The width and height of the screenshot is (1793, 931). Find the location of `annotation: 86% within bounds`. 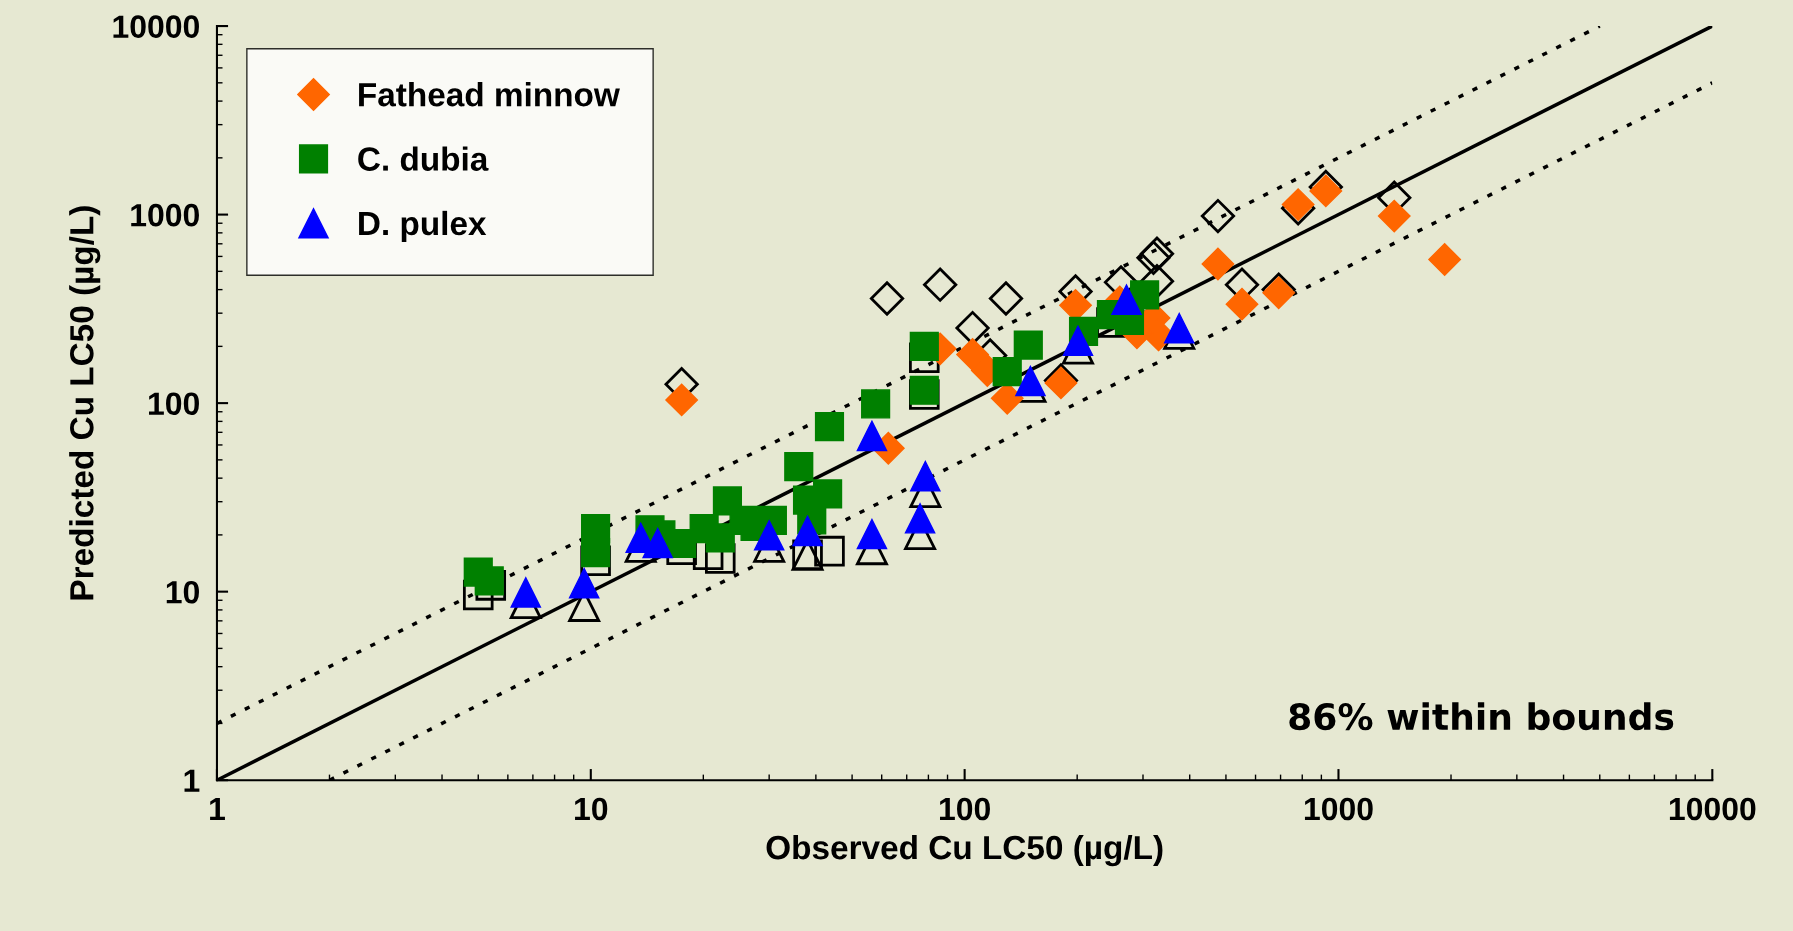

annotation: 86% within bounds is located at coordinates (1481, 716).